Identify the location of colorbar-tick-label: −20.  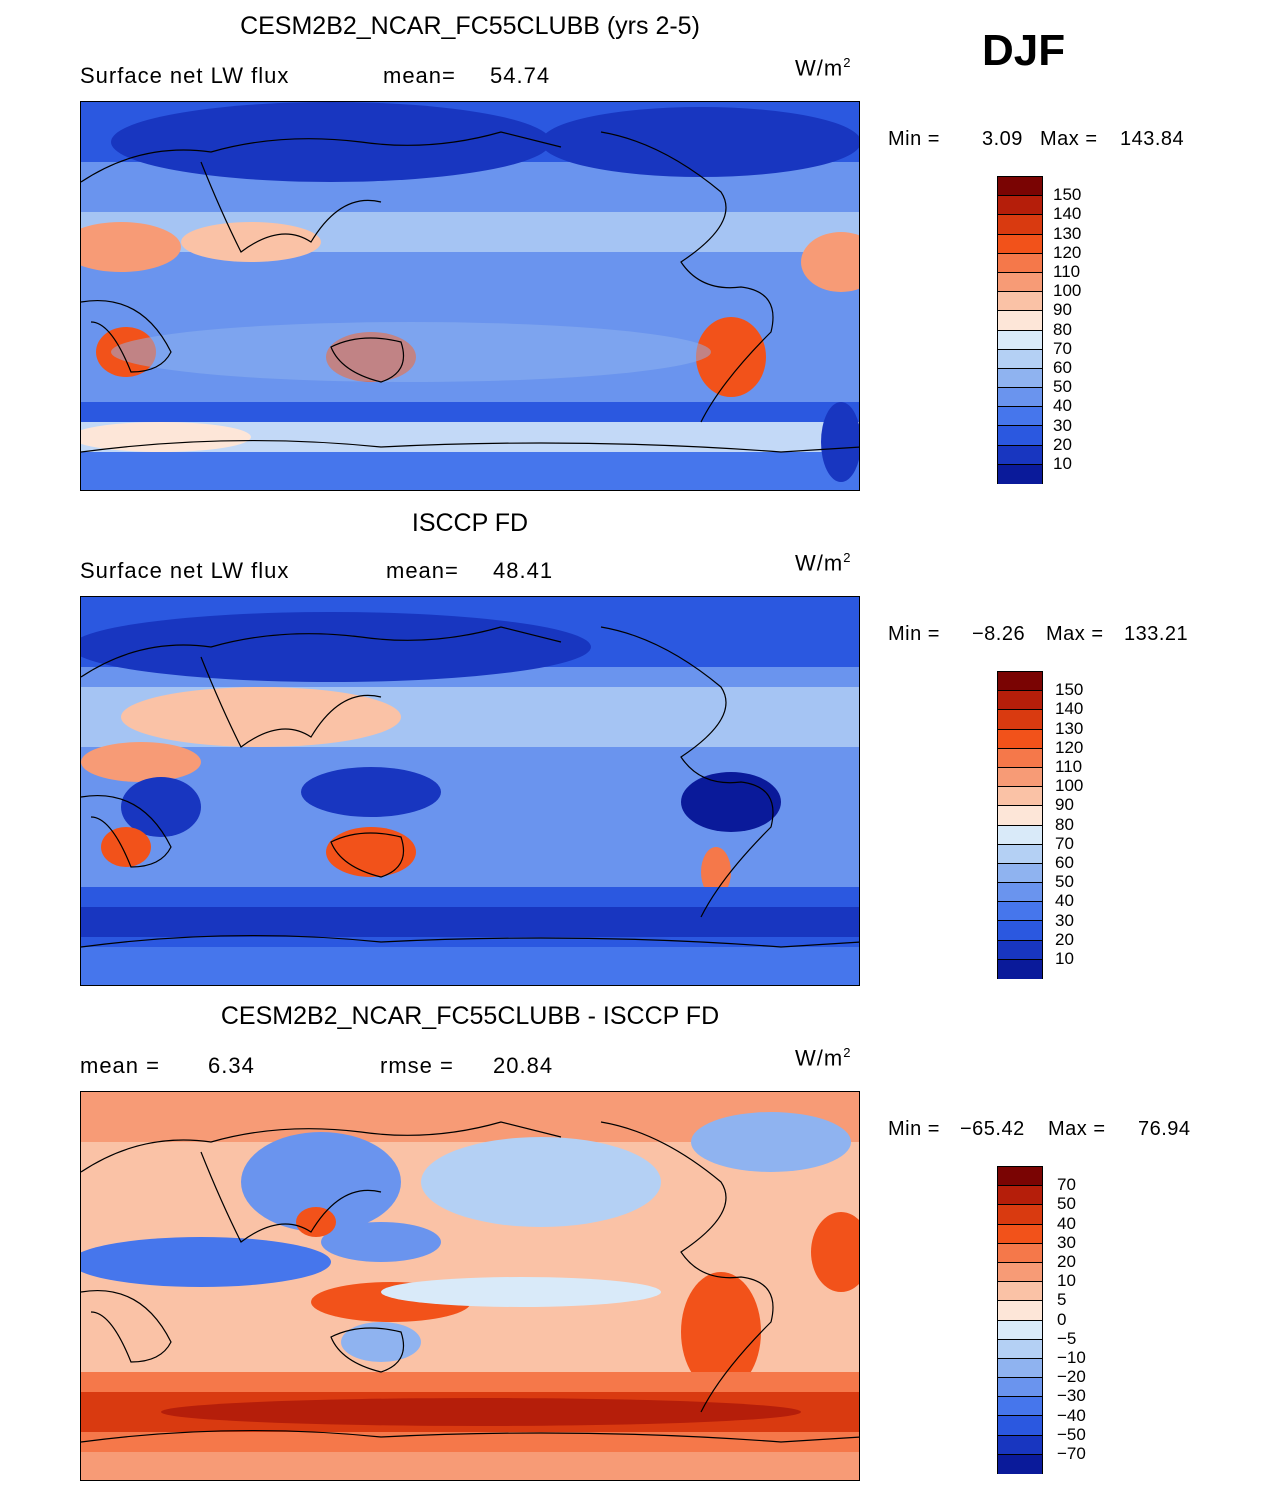
(1071, 1377).